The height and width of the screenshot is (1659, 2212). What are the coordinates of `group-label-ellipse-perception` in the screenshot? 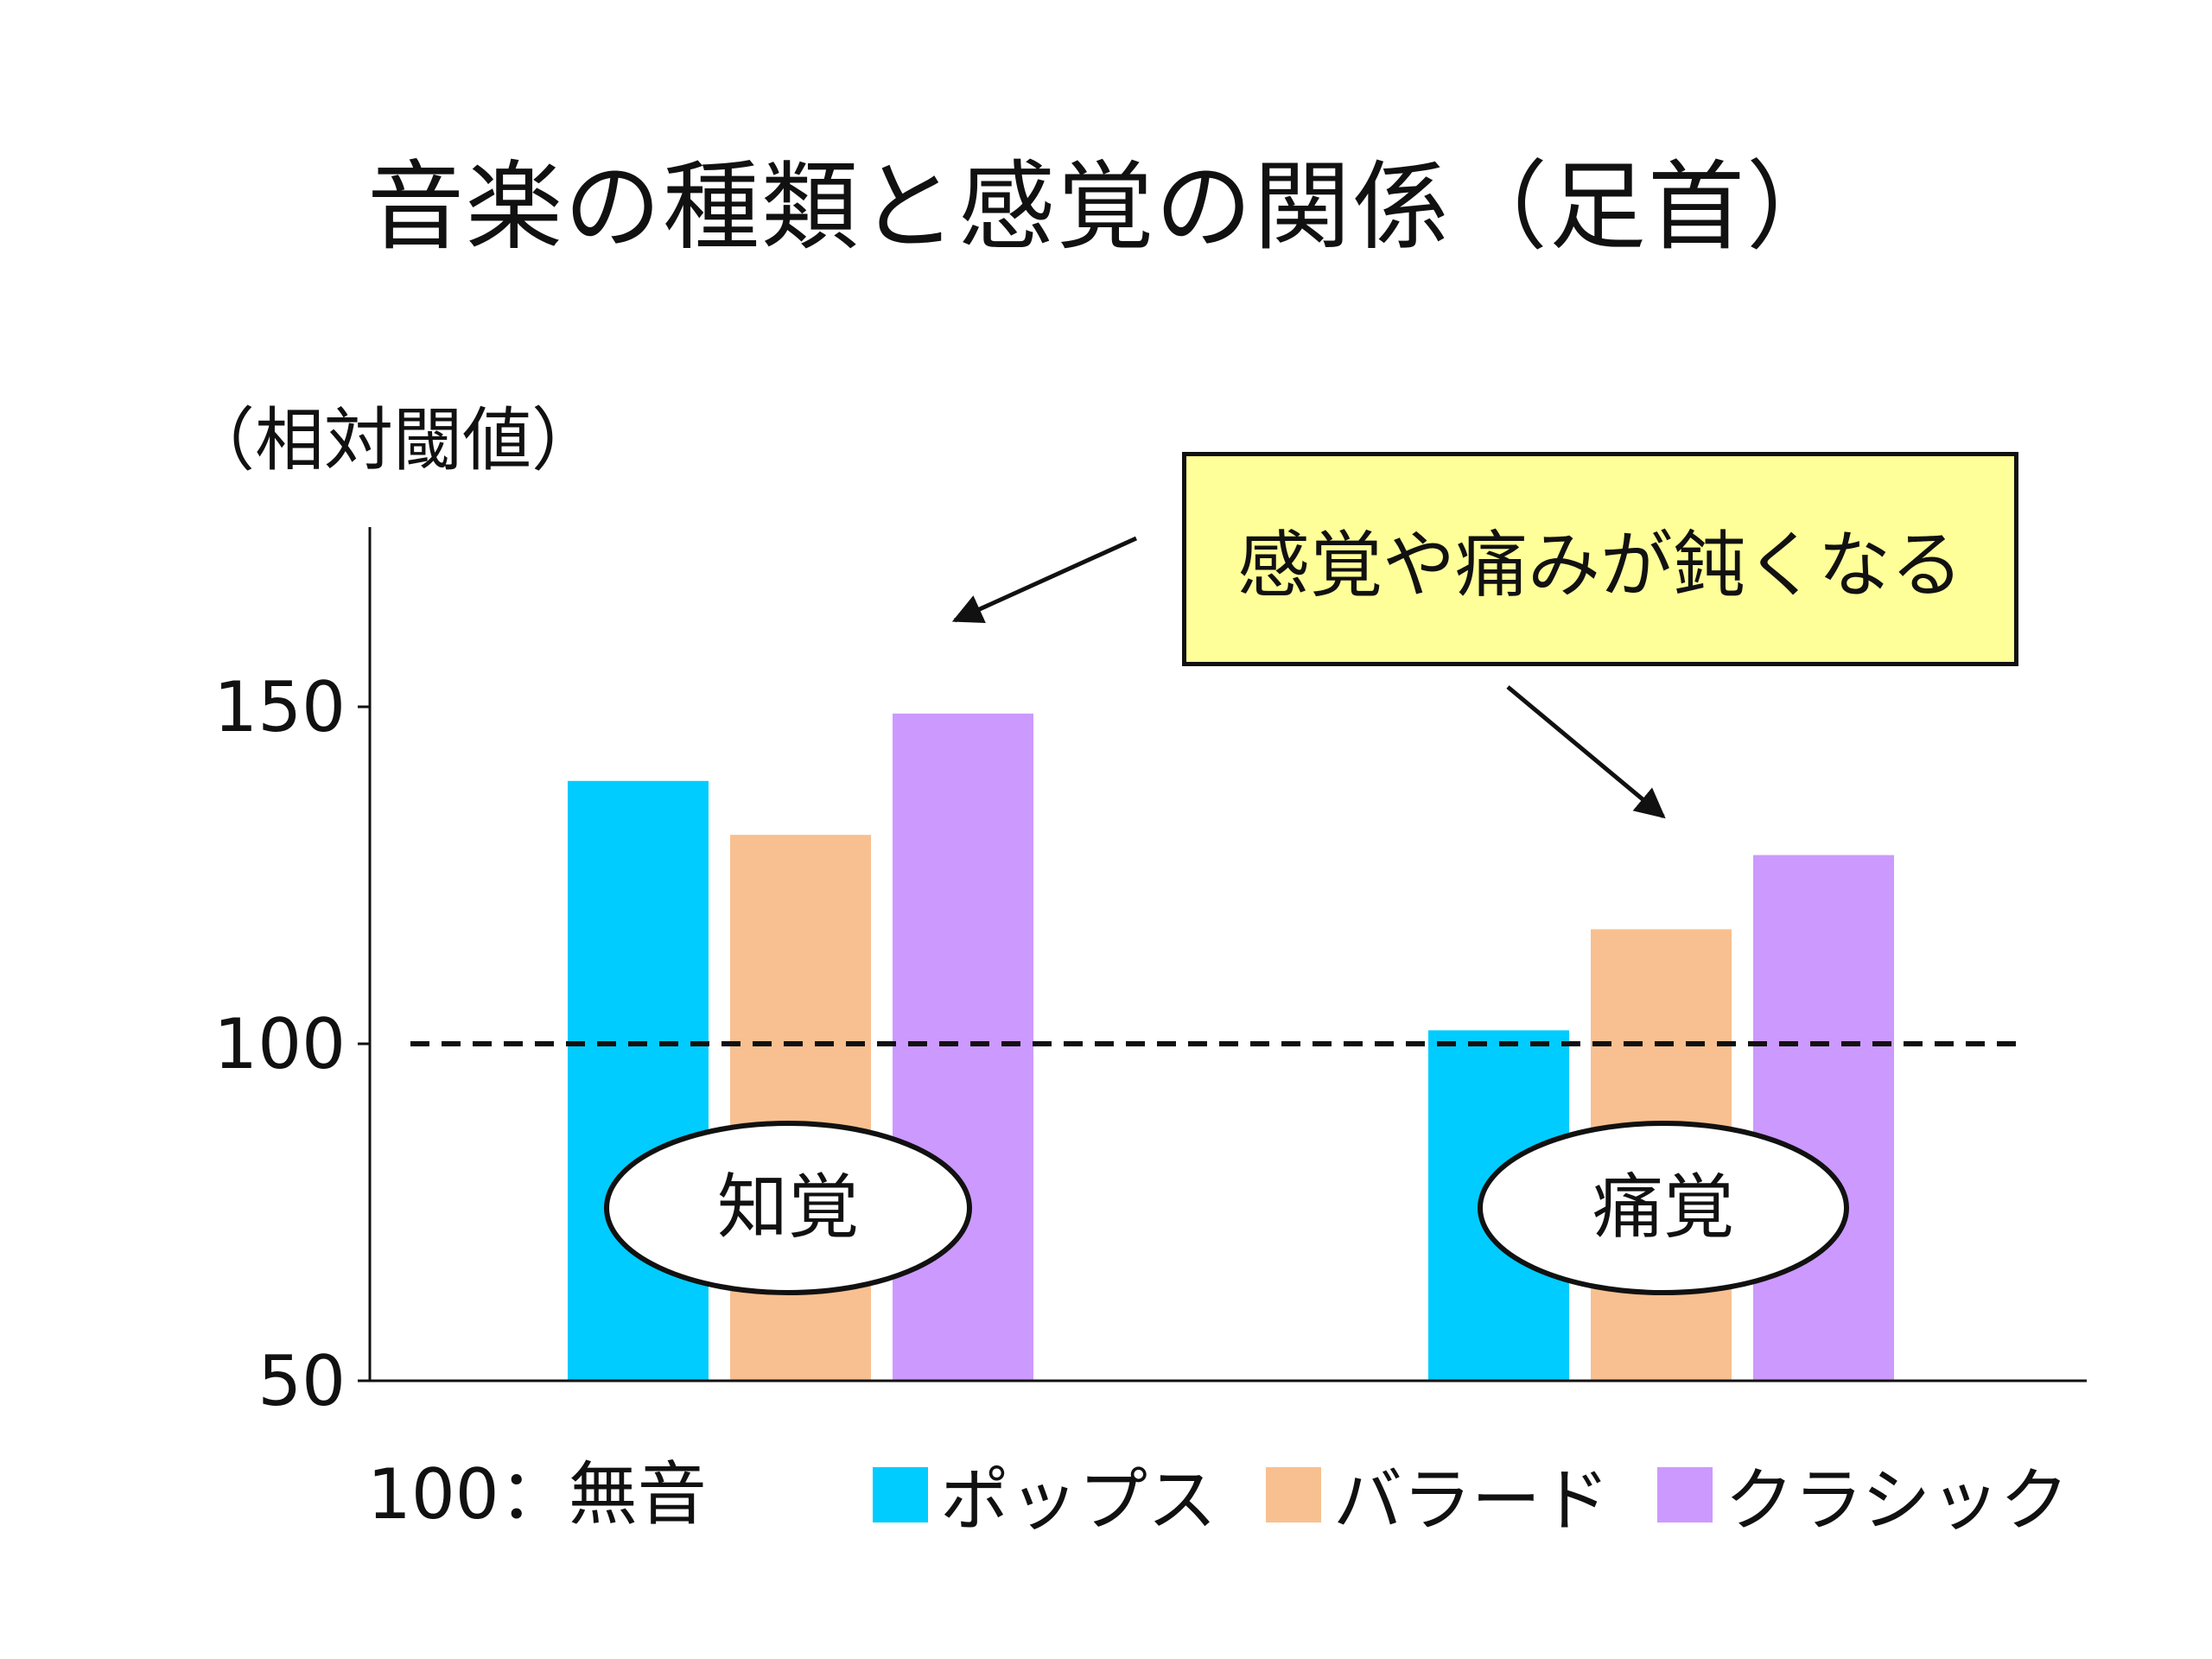 It's located at (788, 1208).